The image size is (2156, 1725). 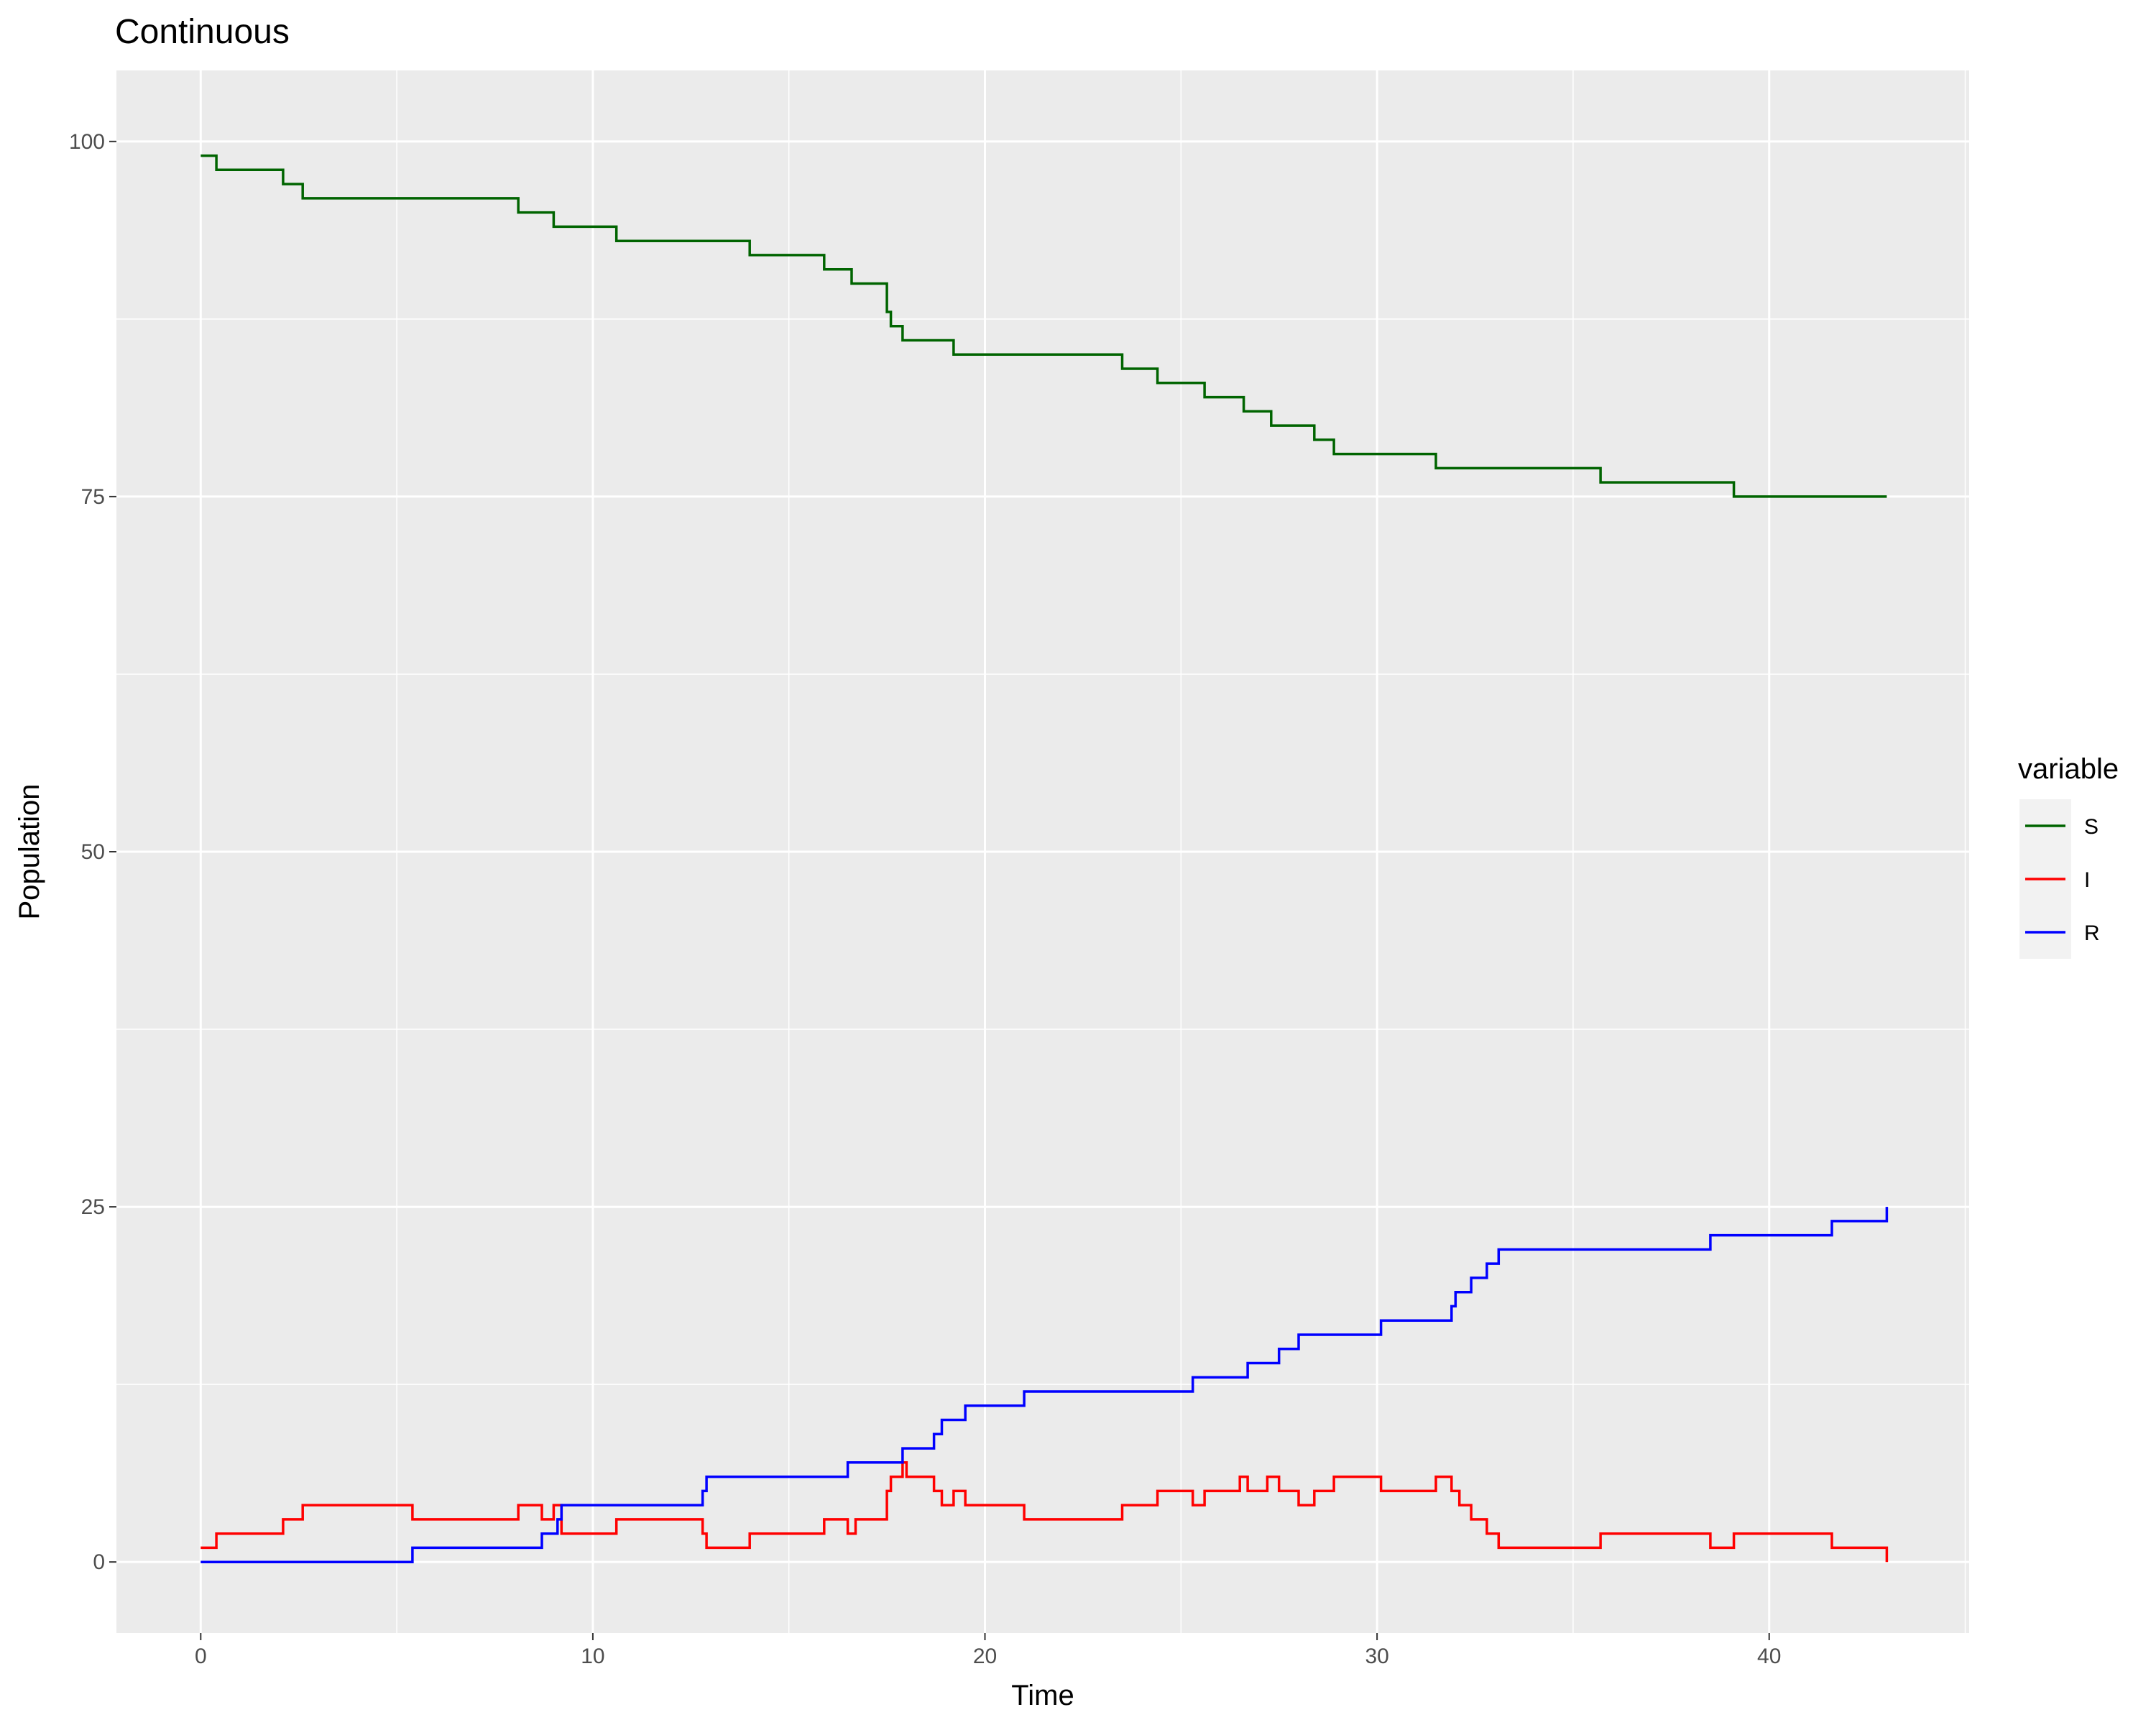 I want to click on y-axis: 0 25 50 75 100, so click(x=93, y=852).